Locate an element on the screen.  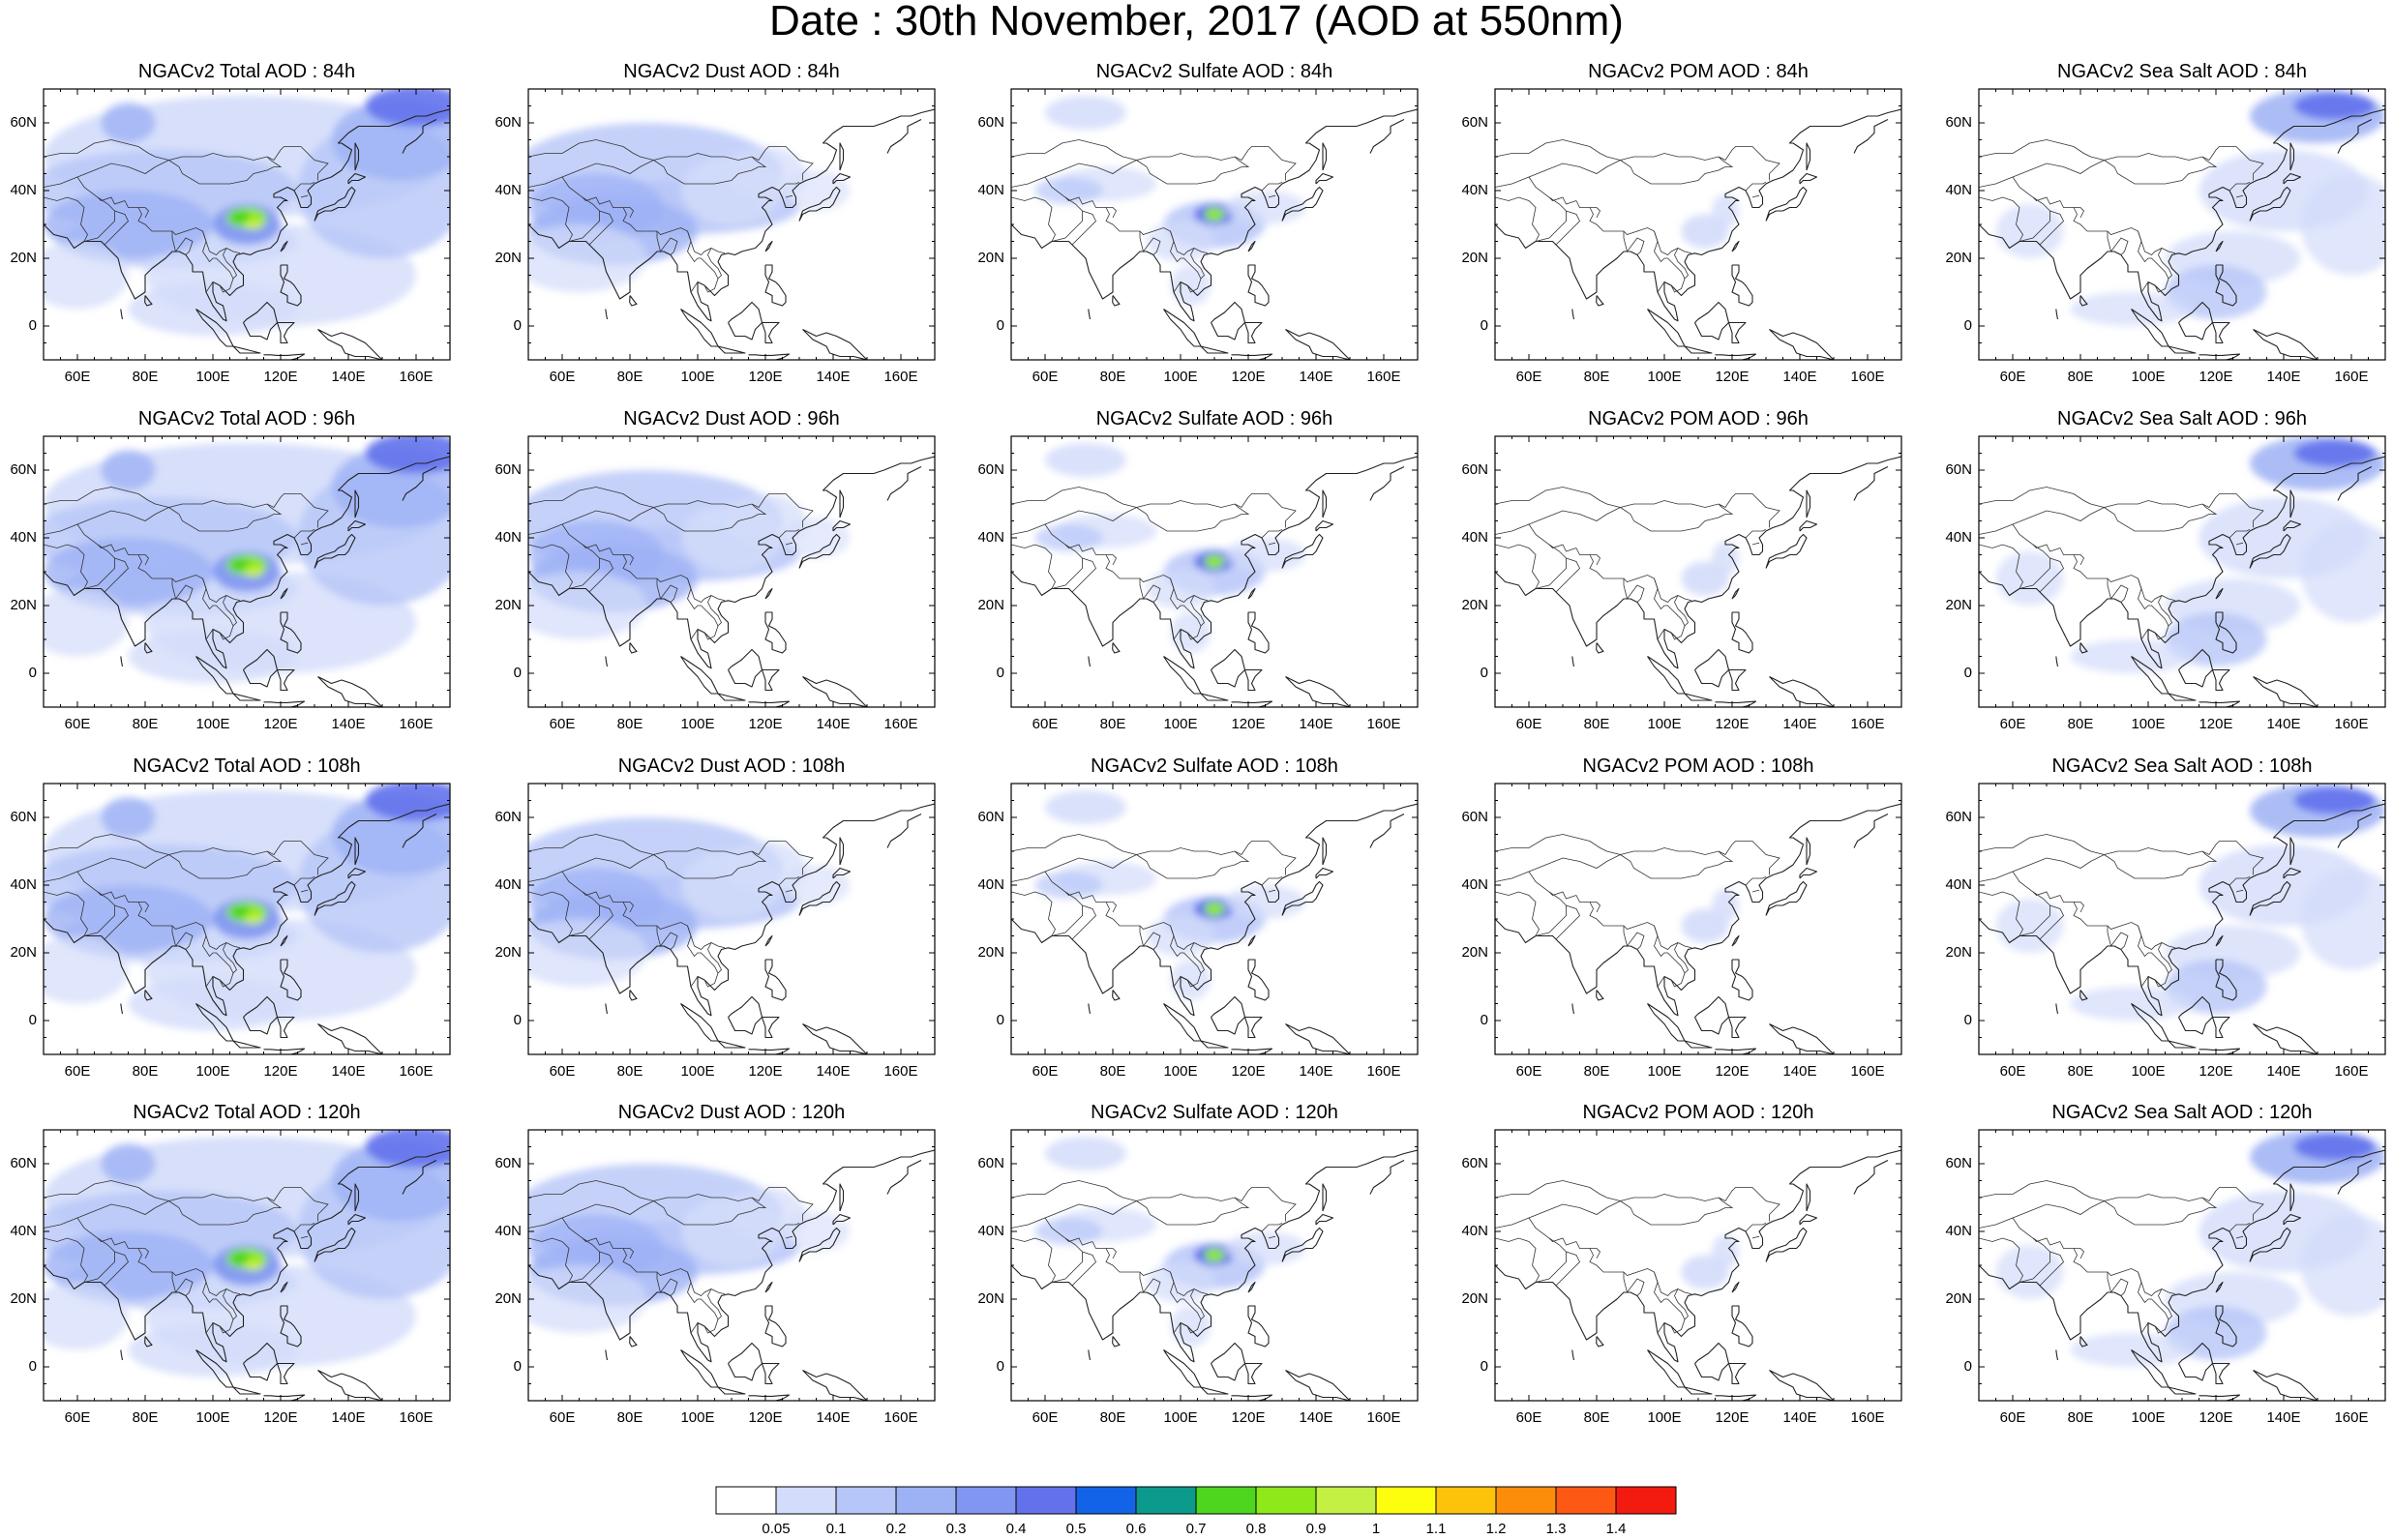
colorbar-label: 1.2 is located at coordinates (1496, 1529).